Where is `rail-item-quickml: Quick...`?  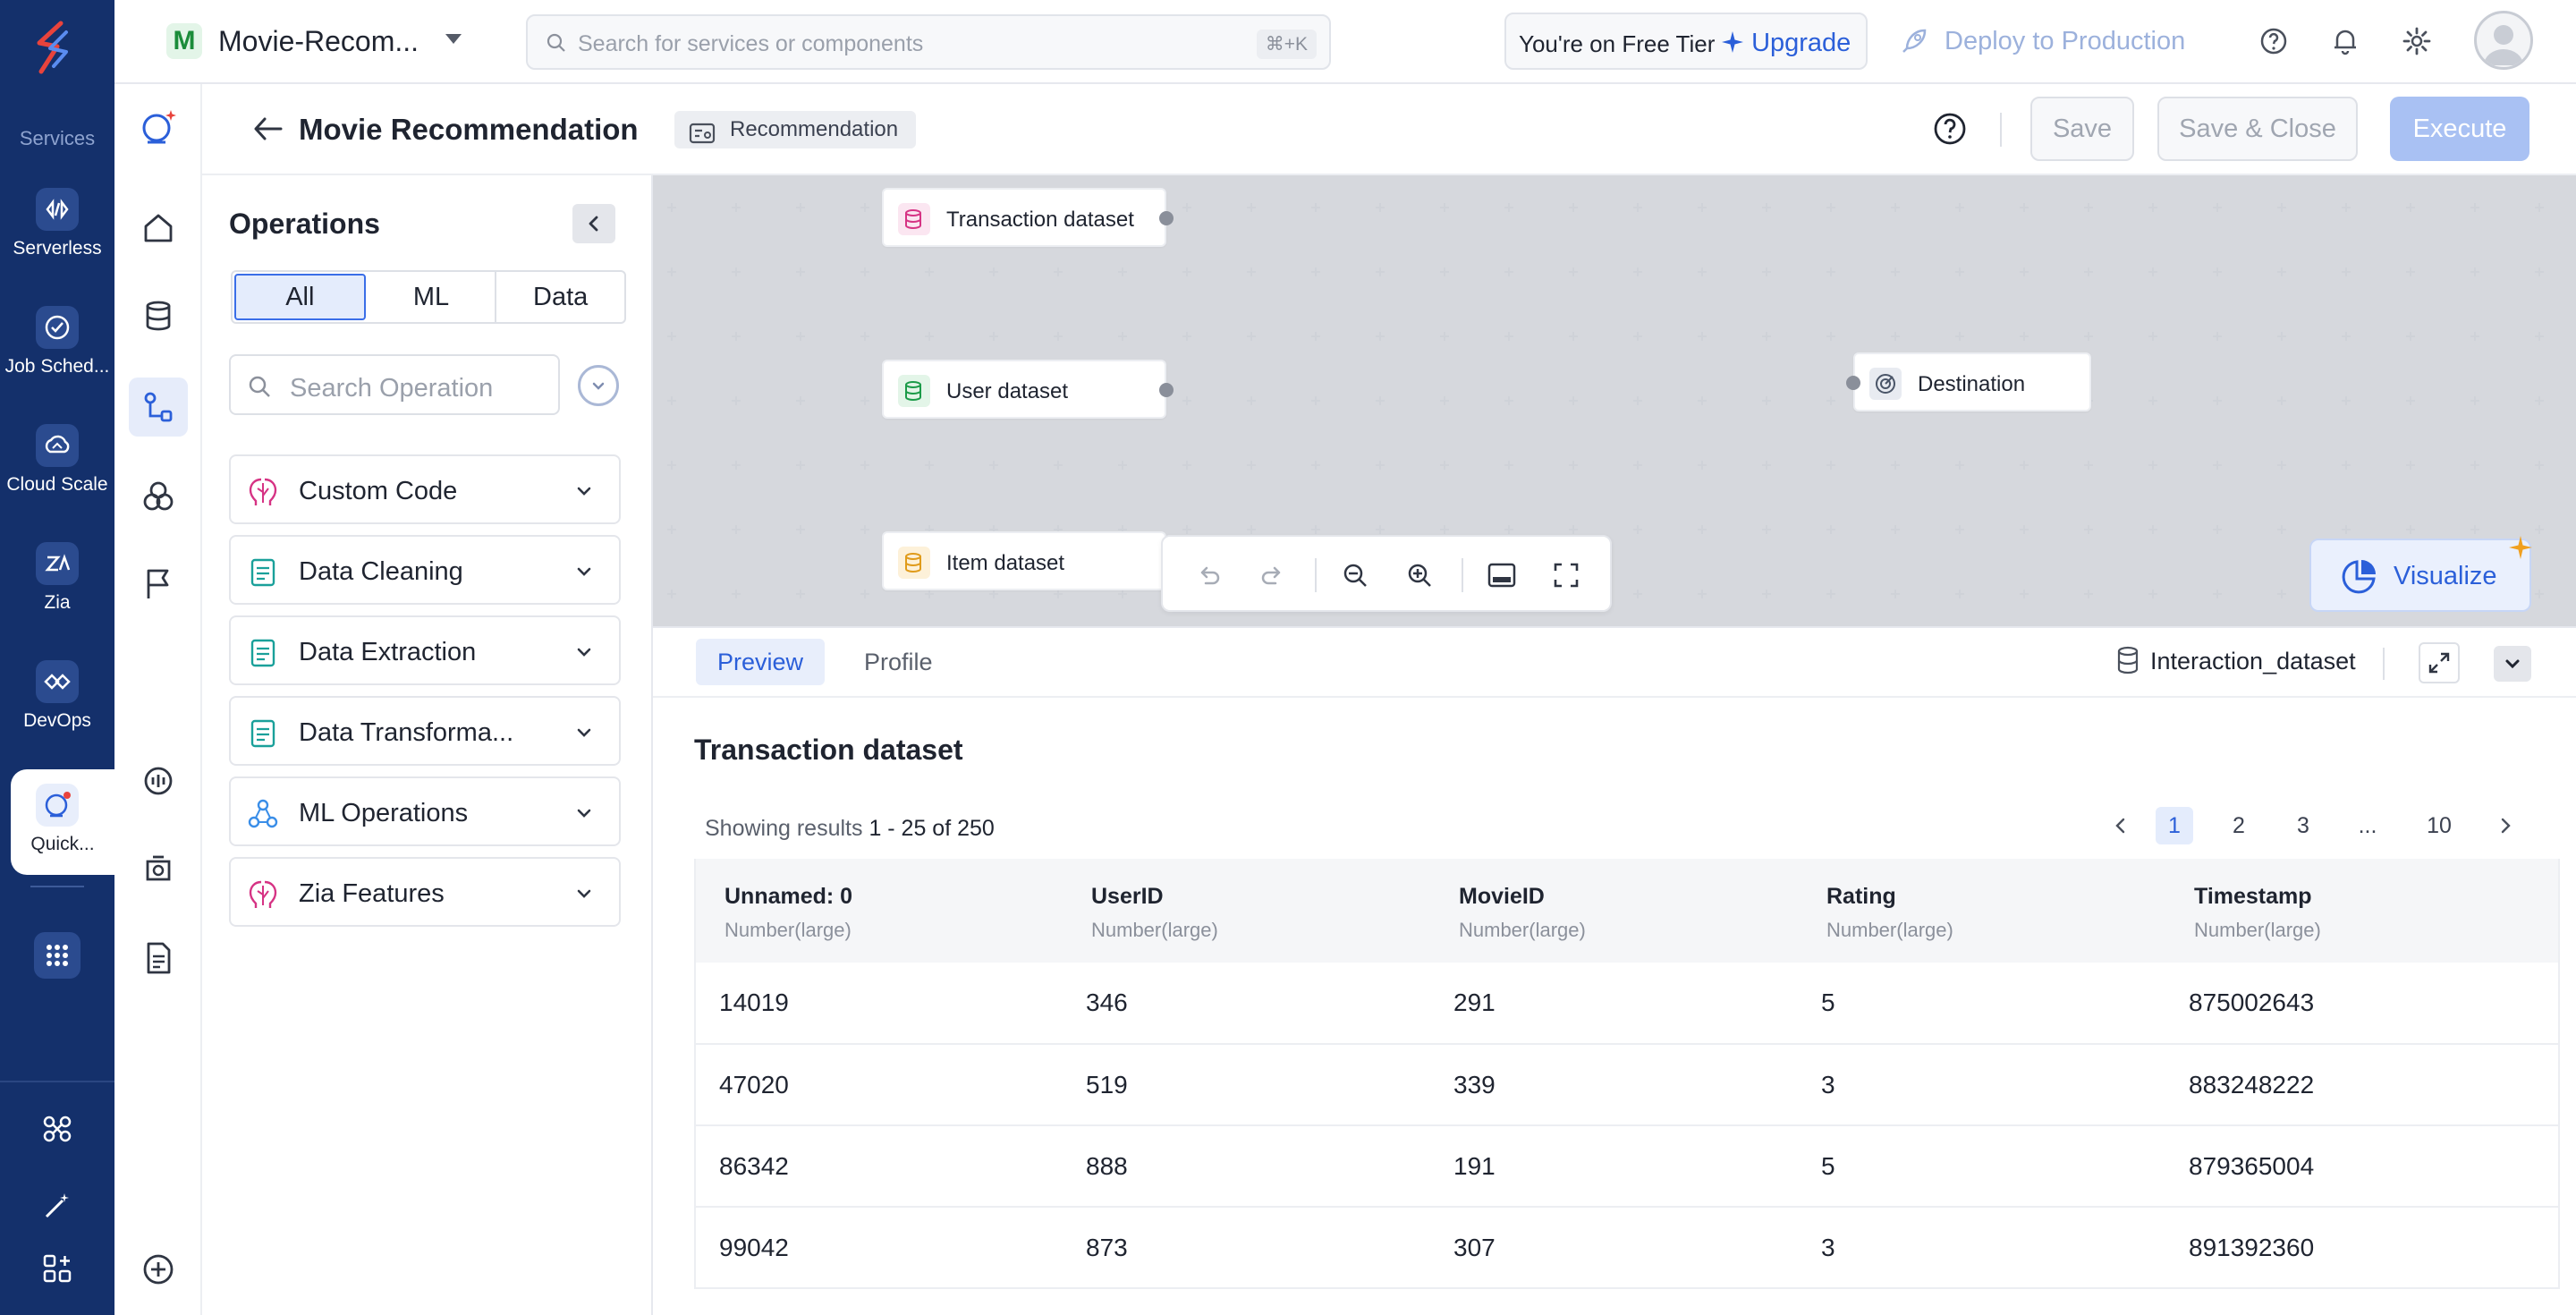 rail-item-quickml: Quick... is located at coordinates (62, 822).